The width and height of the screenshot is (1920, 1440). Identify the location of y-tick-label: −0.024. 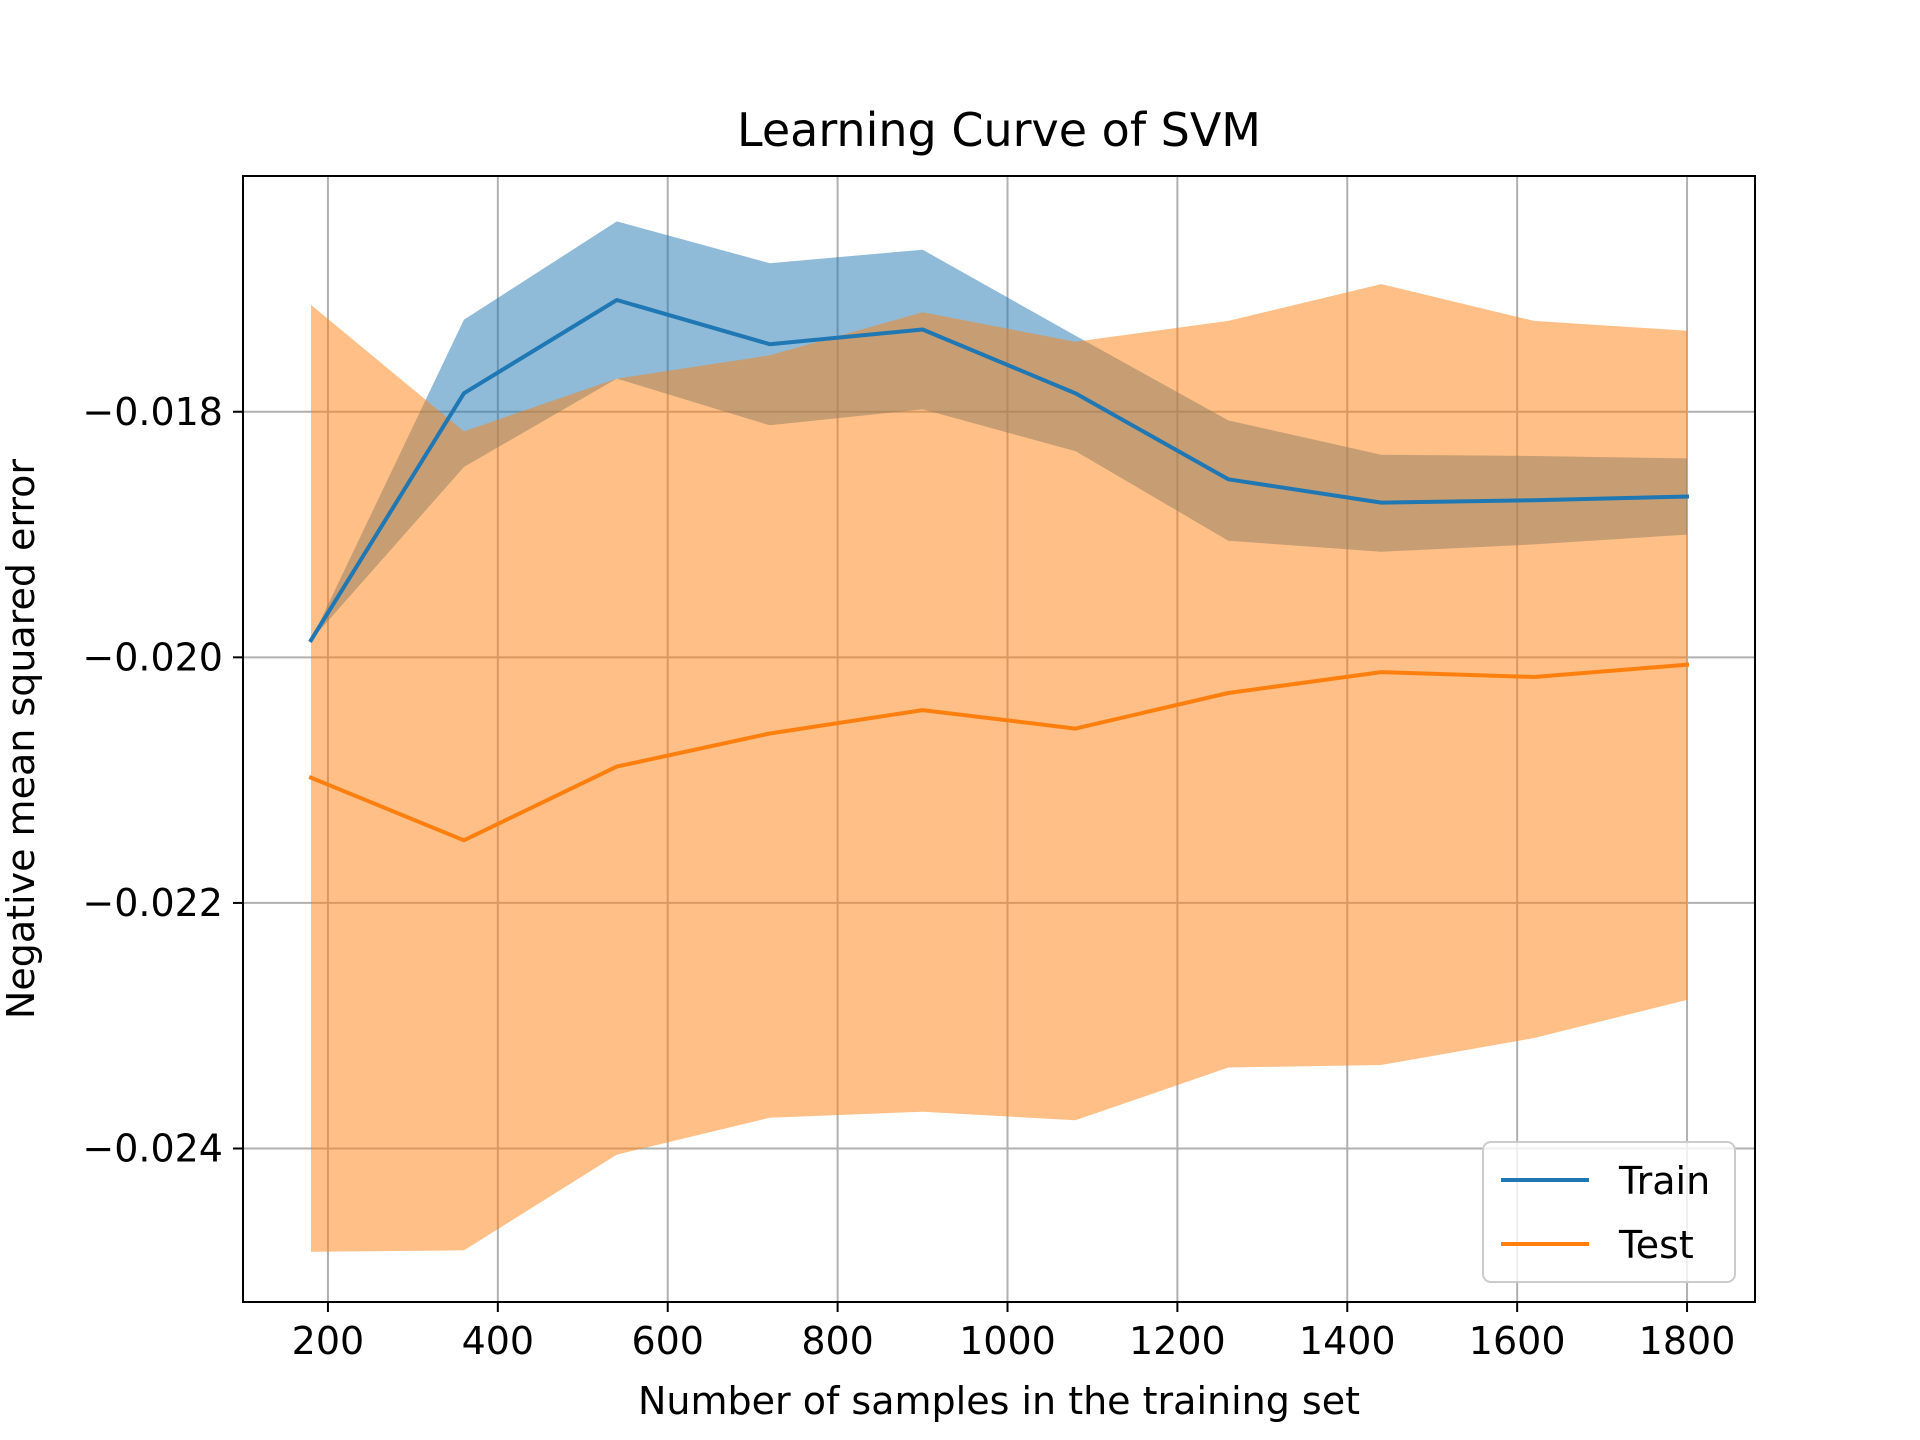
(152, 1149).